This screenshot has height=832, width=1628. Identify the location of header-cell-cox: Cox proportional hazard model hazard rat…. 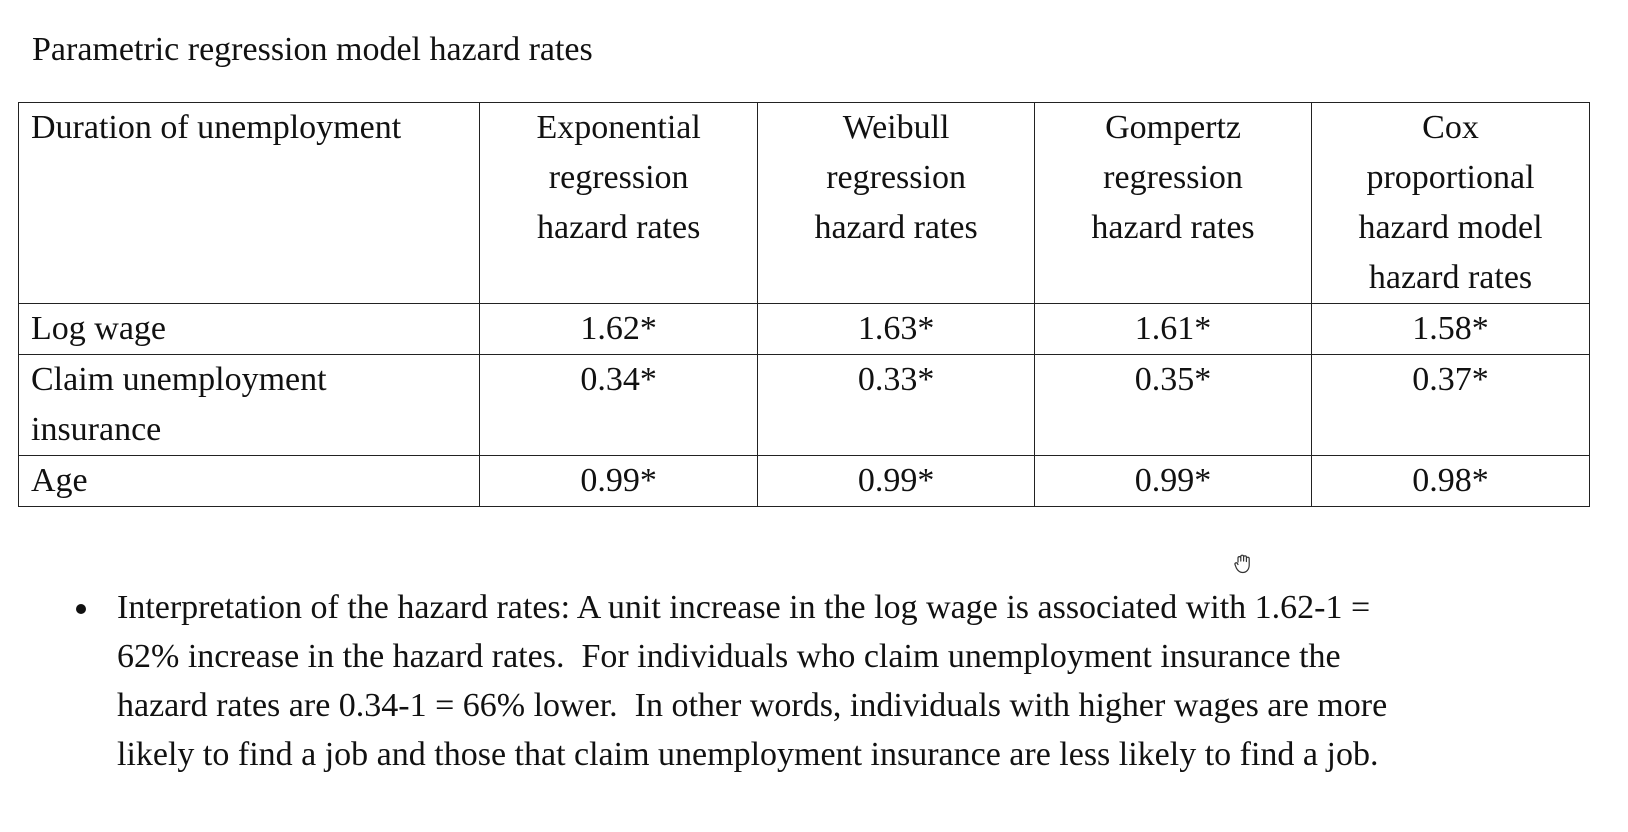
(1450, 203).